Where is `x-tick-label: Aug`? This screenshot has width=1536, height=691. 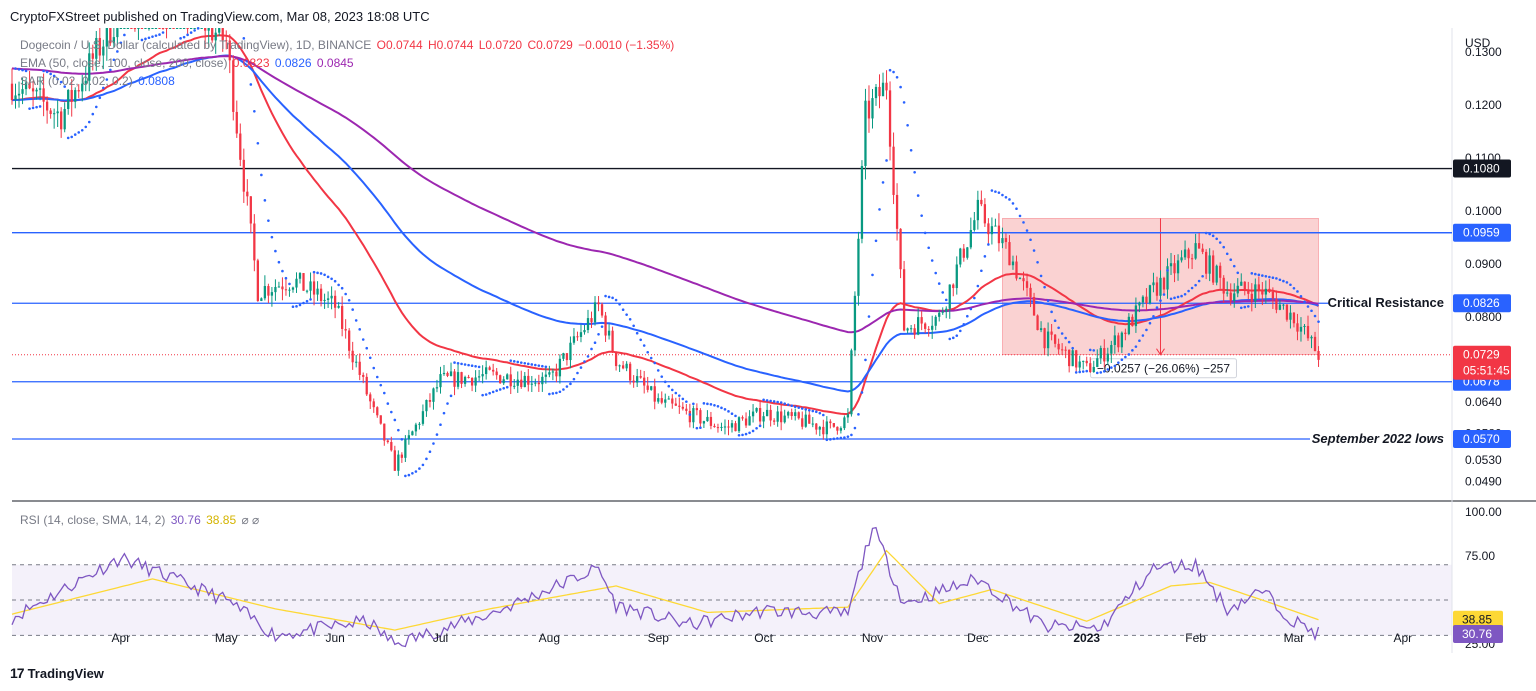
x-tick-label: Aug is located at coordinates (549, 638).